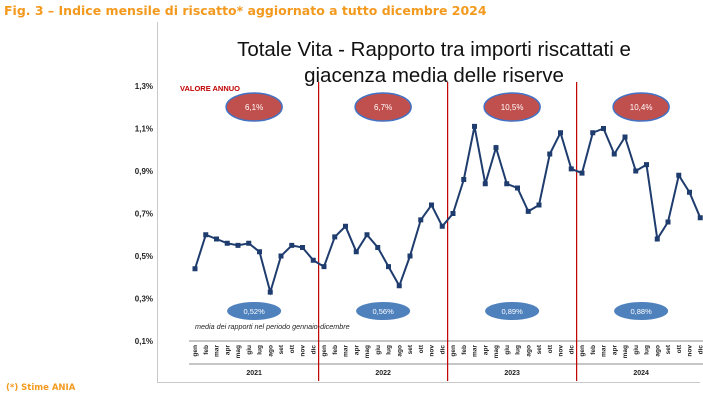 The image size is (703, 401). I want to click on year-label: 2024, so click(641, 373).